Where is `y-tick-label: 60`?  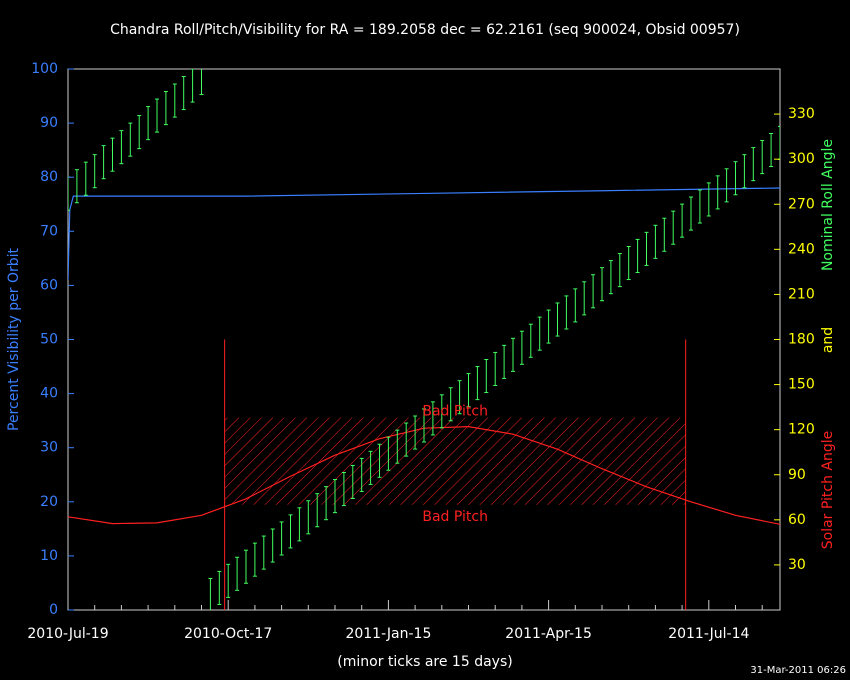
y-tick-label: 60 is located at coordinates (49, 285).